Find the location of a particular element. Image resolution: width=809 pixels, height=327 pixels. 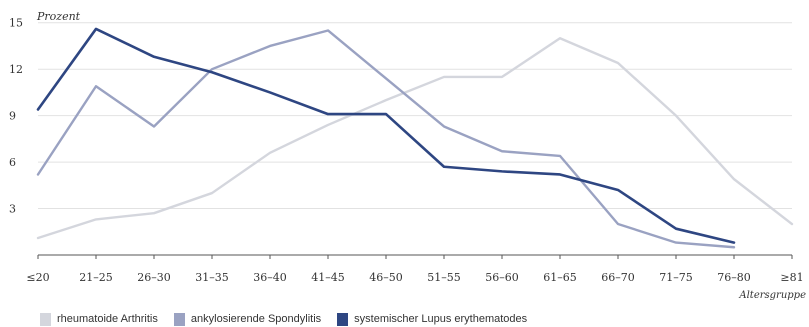

x-tick-label: ≤20 is located at coordinates (37, 277).